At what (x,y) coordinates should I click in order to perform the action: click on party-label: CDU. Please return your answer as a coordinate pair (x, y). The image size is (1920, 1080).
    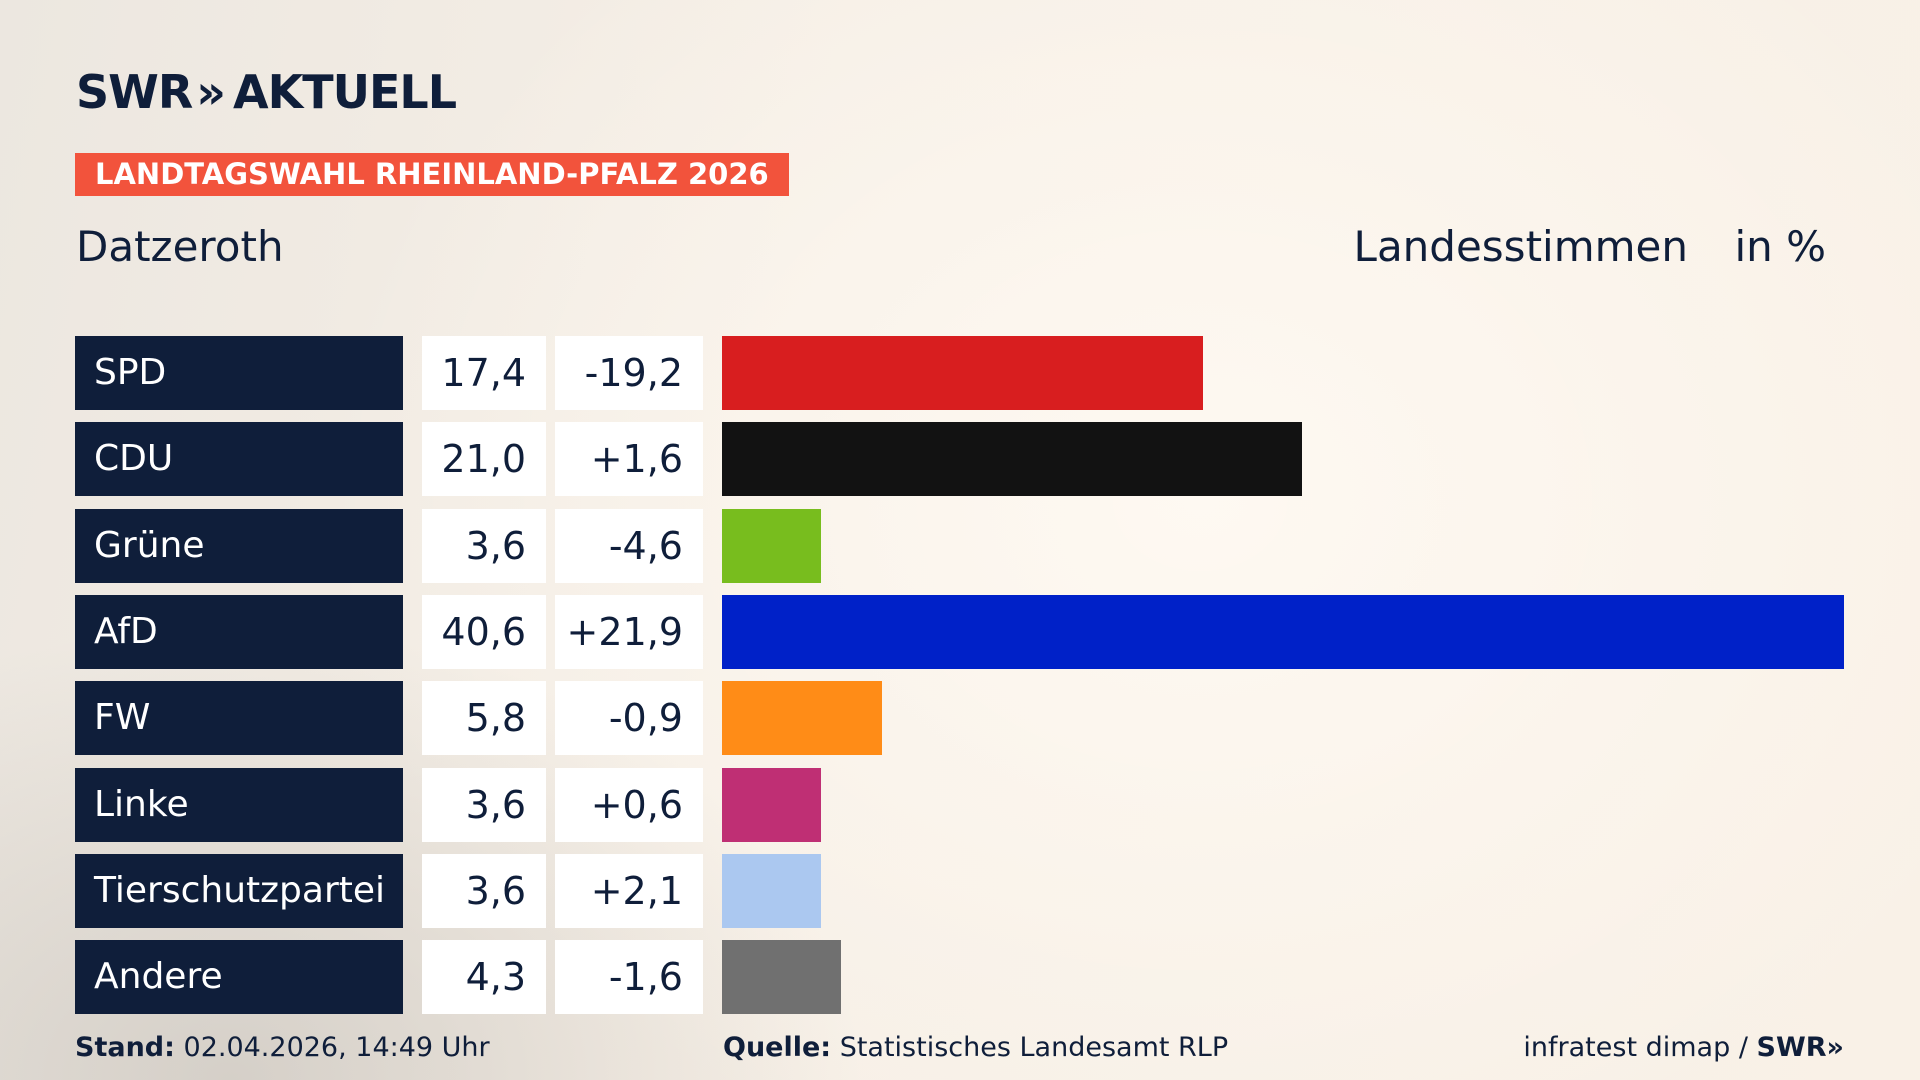
    Looking at the image, I should click on (239, 459).